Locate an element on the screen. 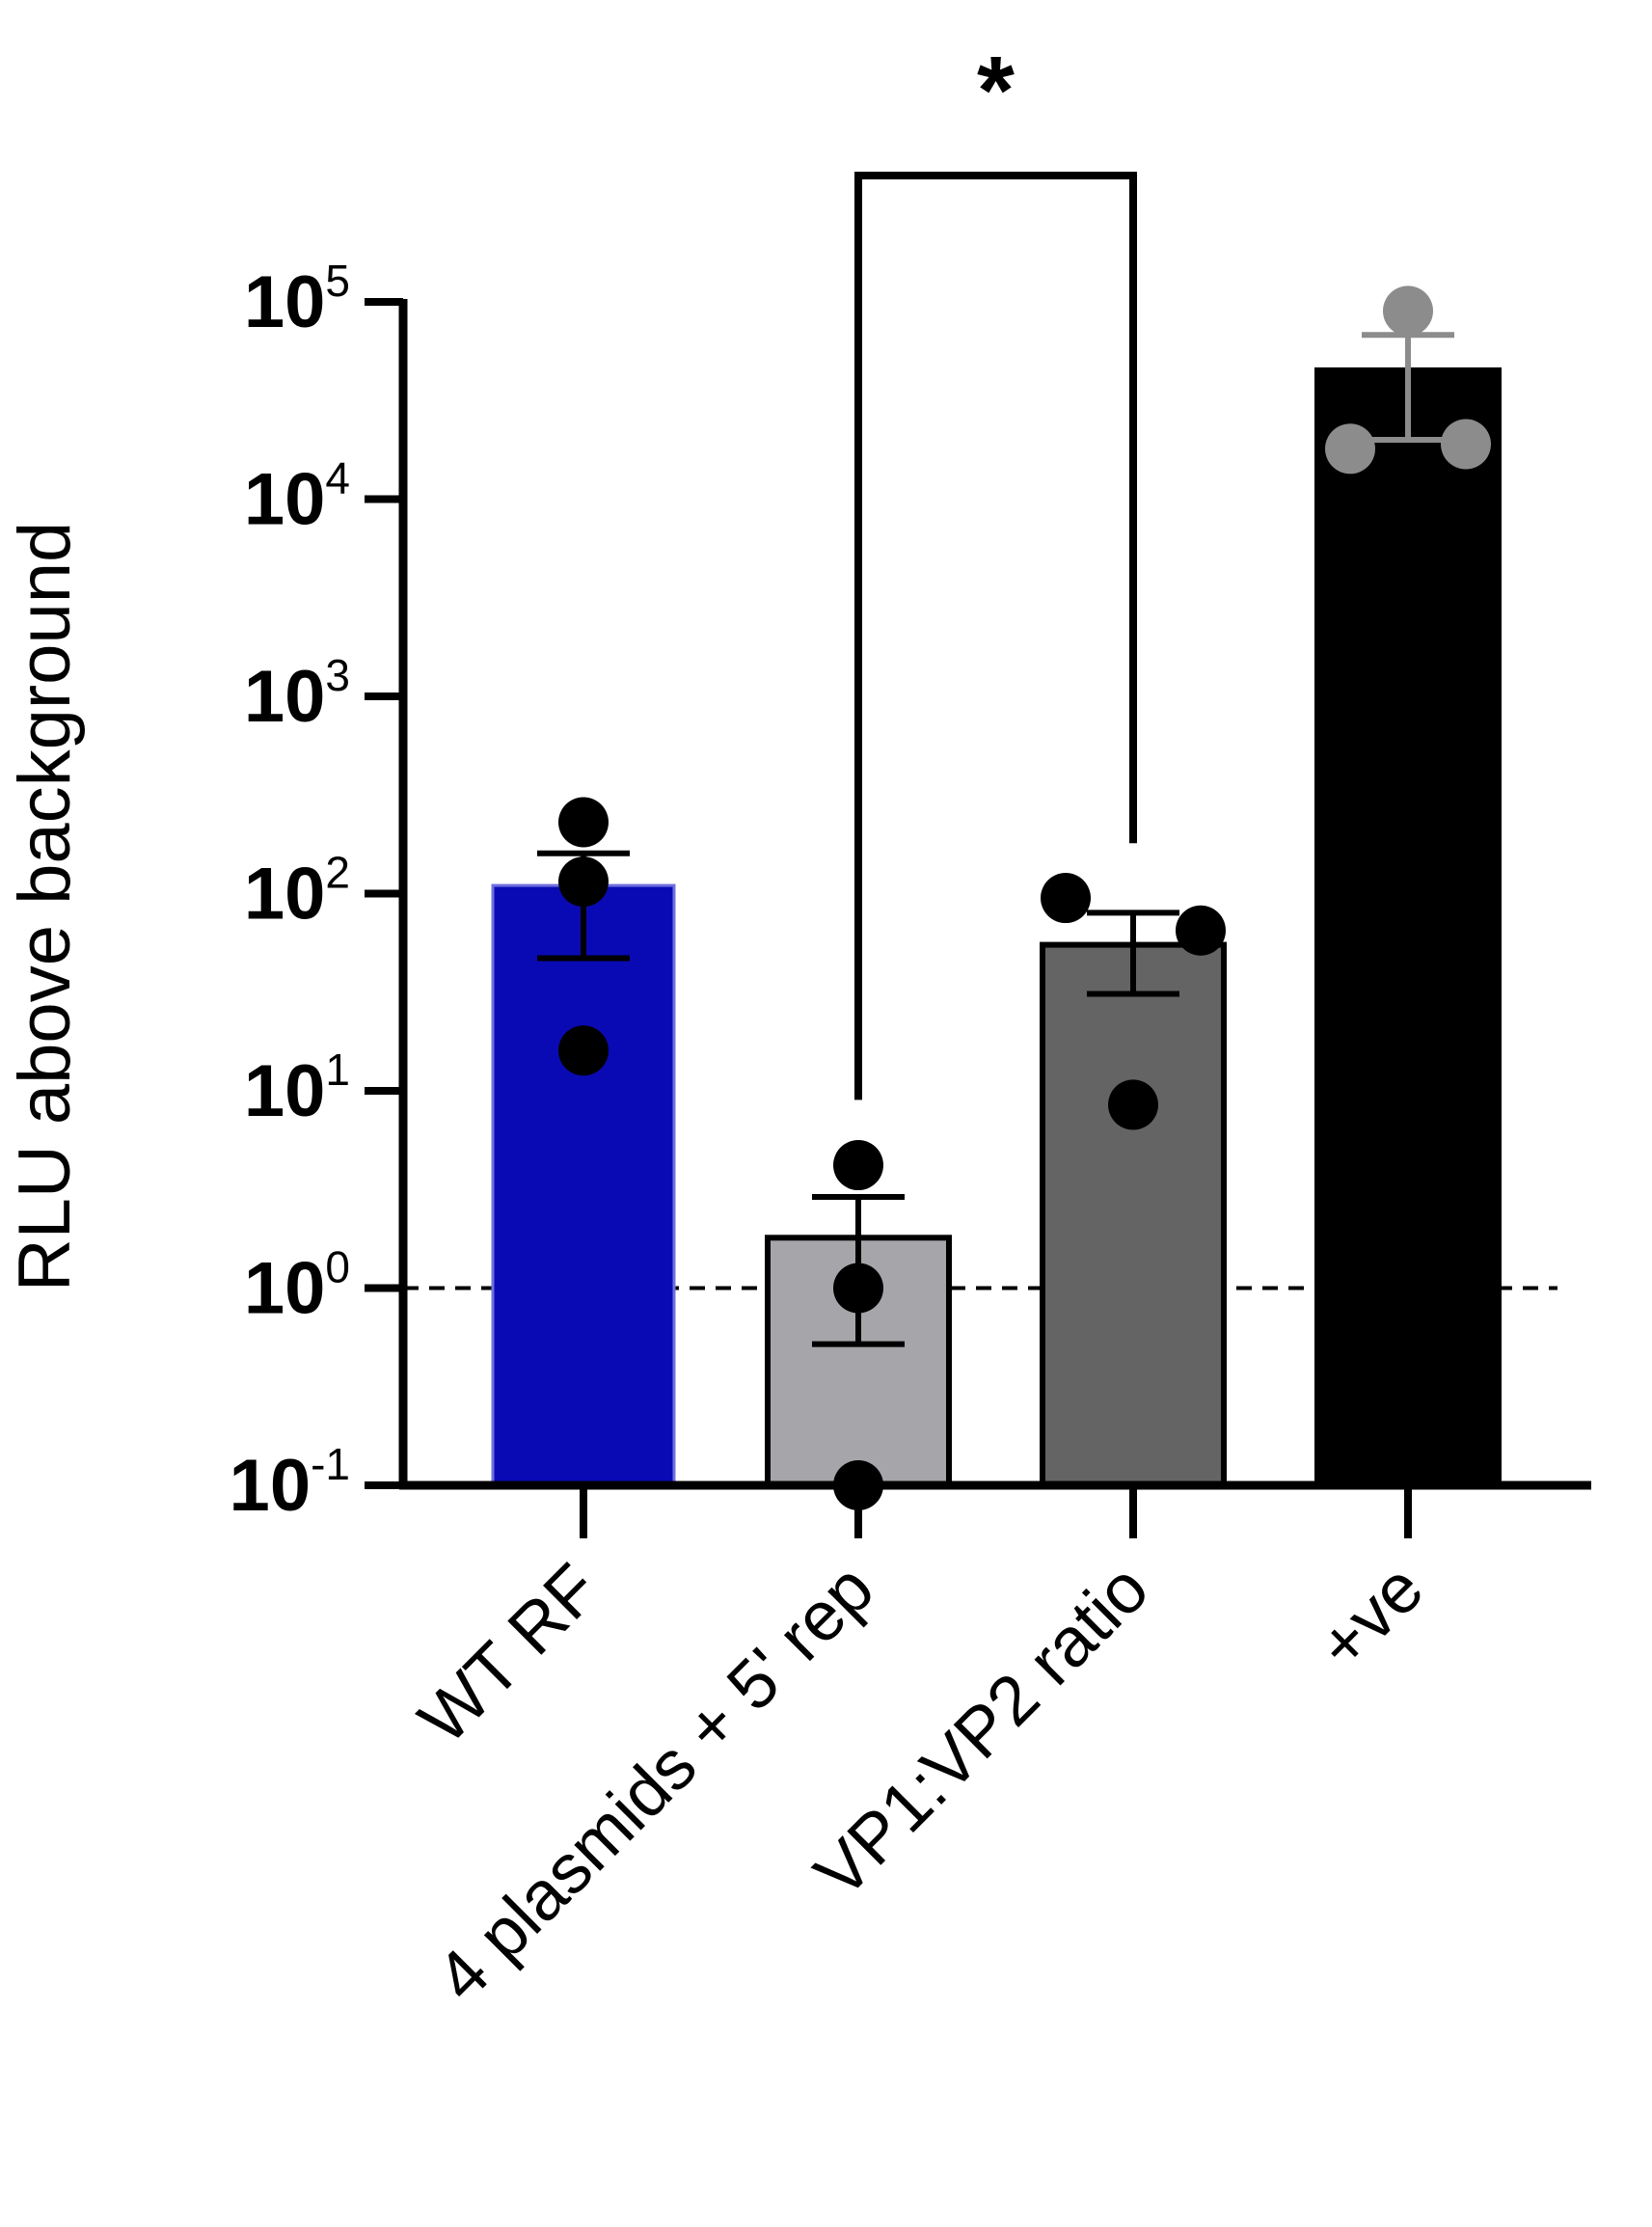  y-tick-label-1: 10⁰ is located at coordinates (297, 1286).